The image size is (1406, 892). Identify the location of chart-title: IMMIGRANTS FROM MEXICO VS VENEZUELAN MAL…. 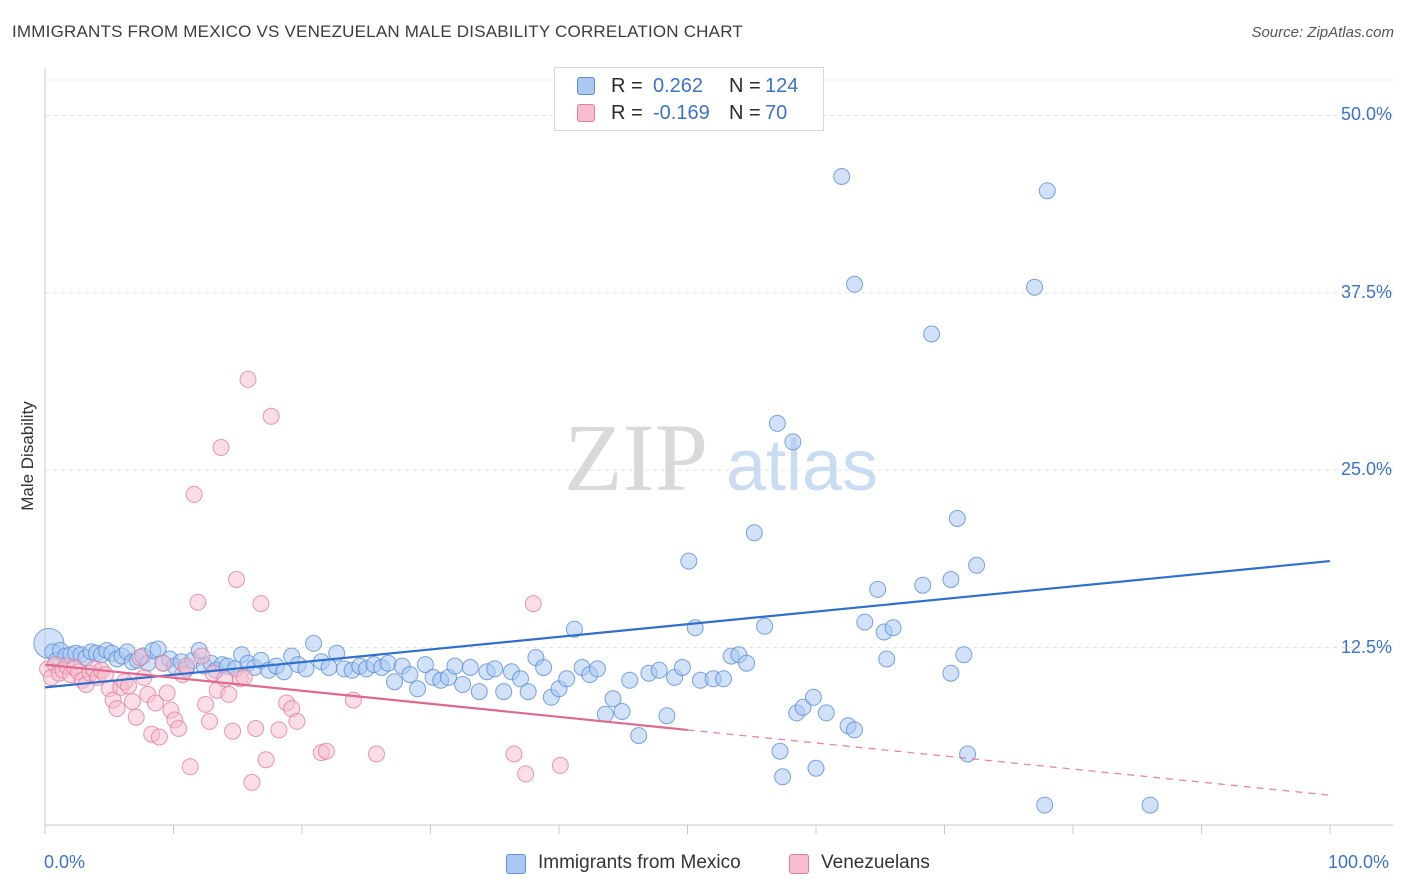
(377, 31).